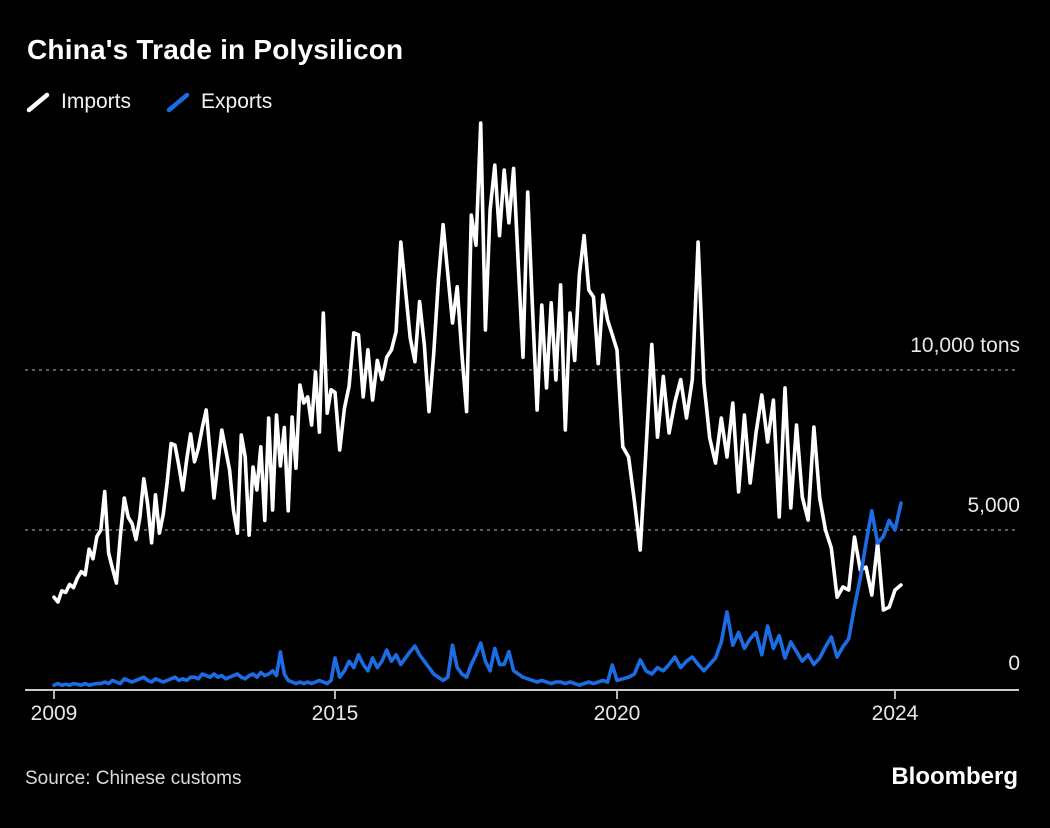 This screenshot has width=1050, height=828. I want to click on y-axis-label-10000: 10,000 tons, so click(965, 345).